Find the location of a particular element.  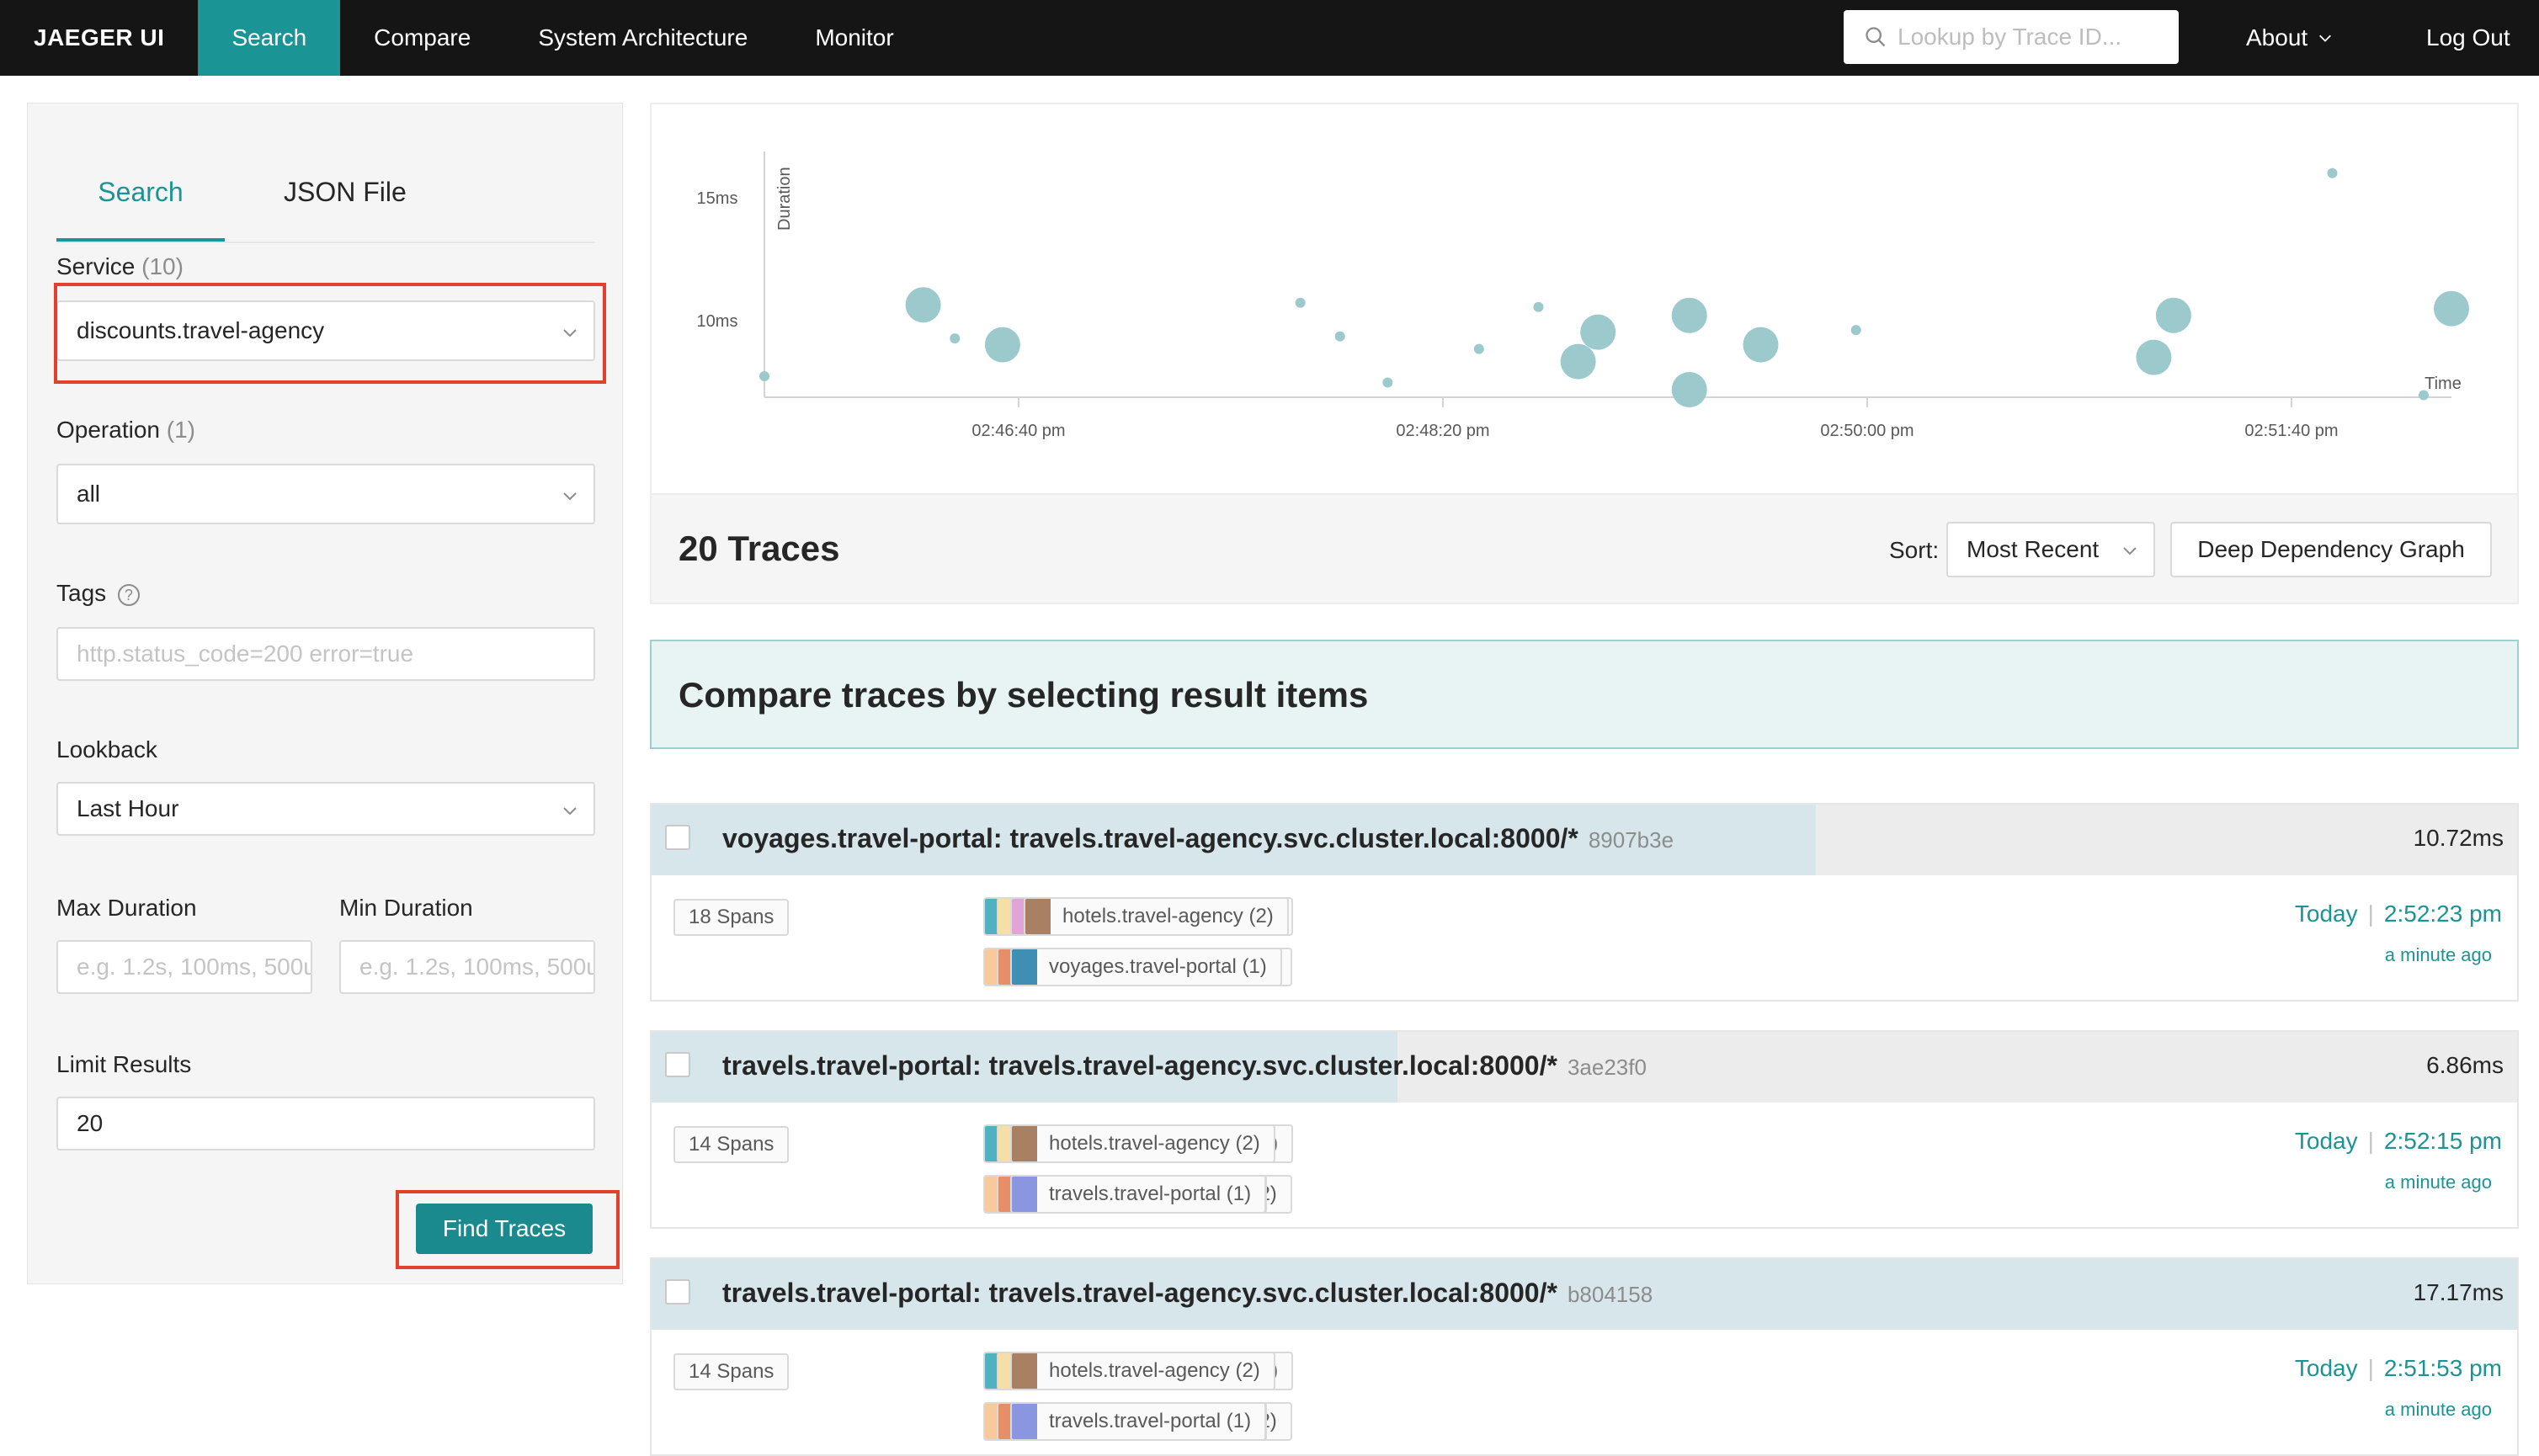

max-duration-label: Max Duration is located at coordinates (126, 908).